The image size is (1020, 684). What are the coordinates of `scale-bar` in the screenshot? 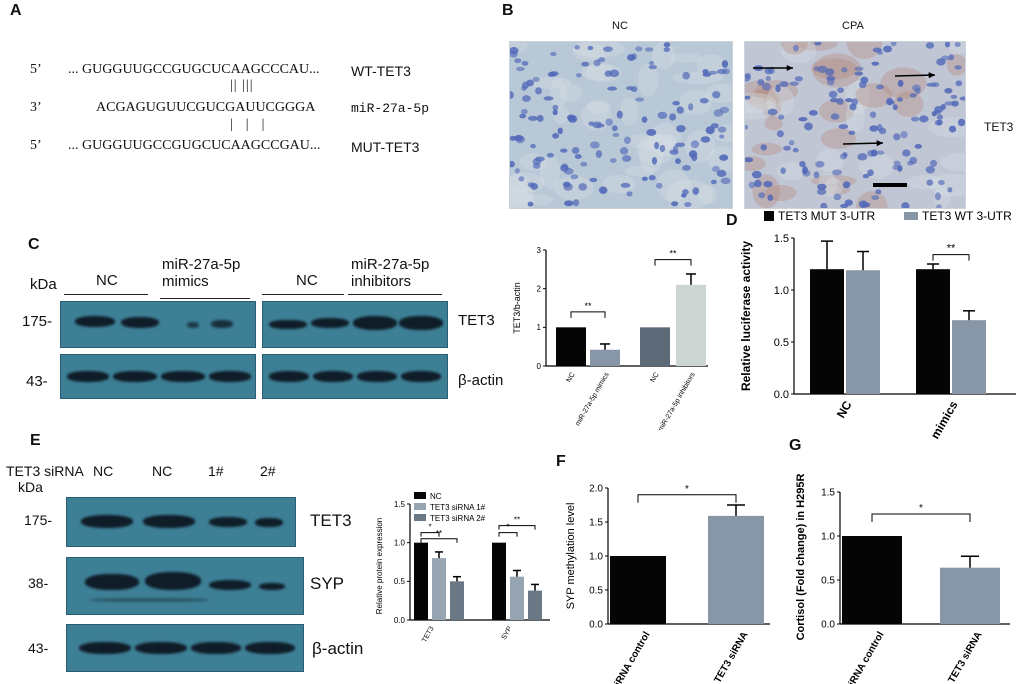 It's located at (890, 185).